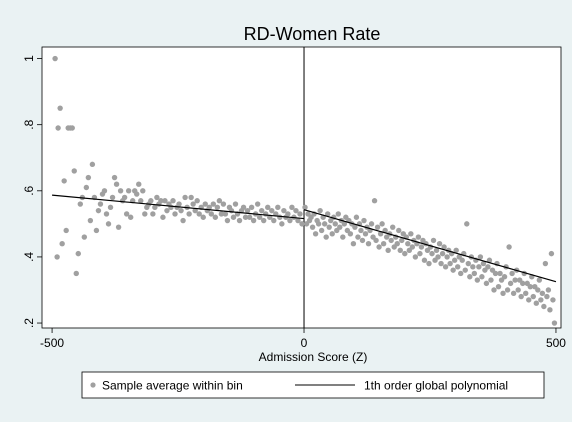 The width and height of the screenshot is (572, 422). I want to click on x-tick-label: 500, so click(556, 343).